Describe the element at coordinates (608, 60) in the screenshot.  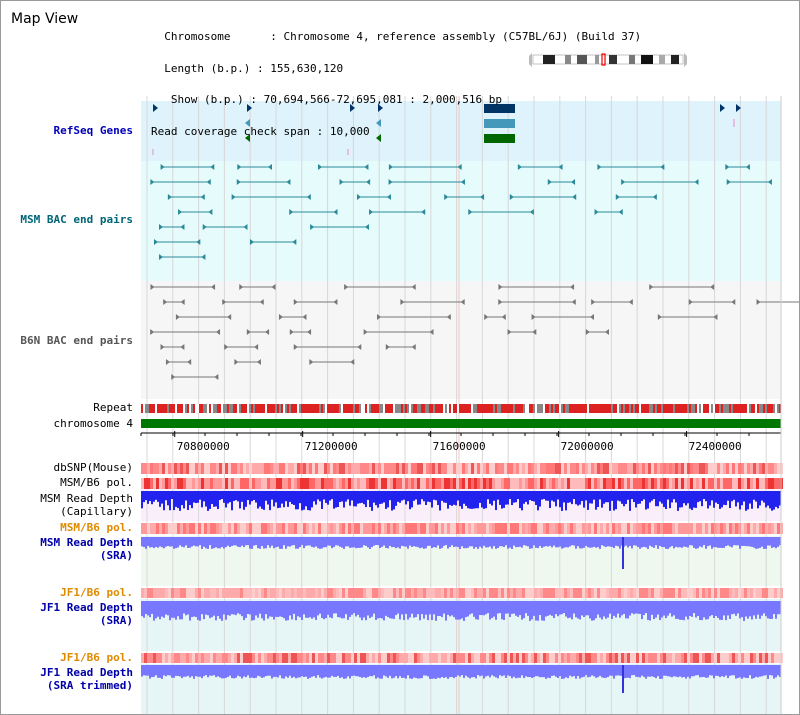
I see `chromosome-ideogram` at that location.